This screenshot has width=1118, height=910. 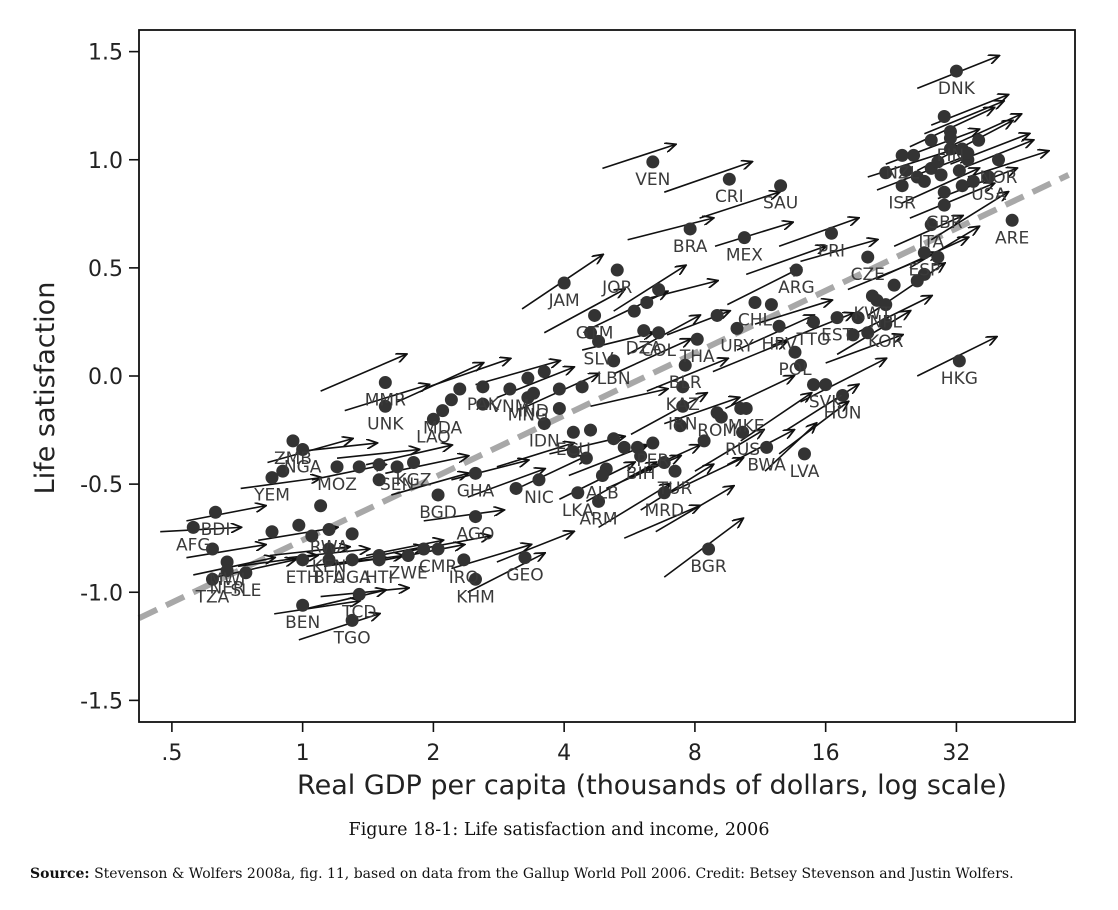 I want to click on point-label: ZMB, so click(x=293, y=459).